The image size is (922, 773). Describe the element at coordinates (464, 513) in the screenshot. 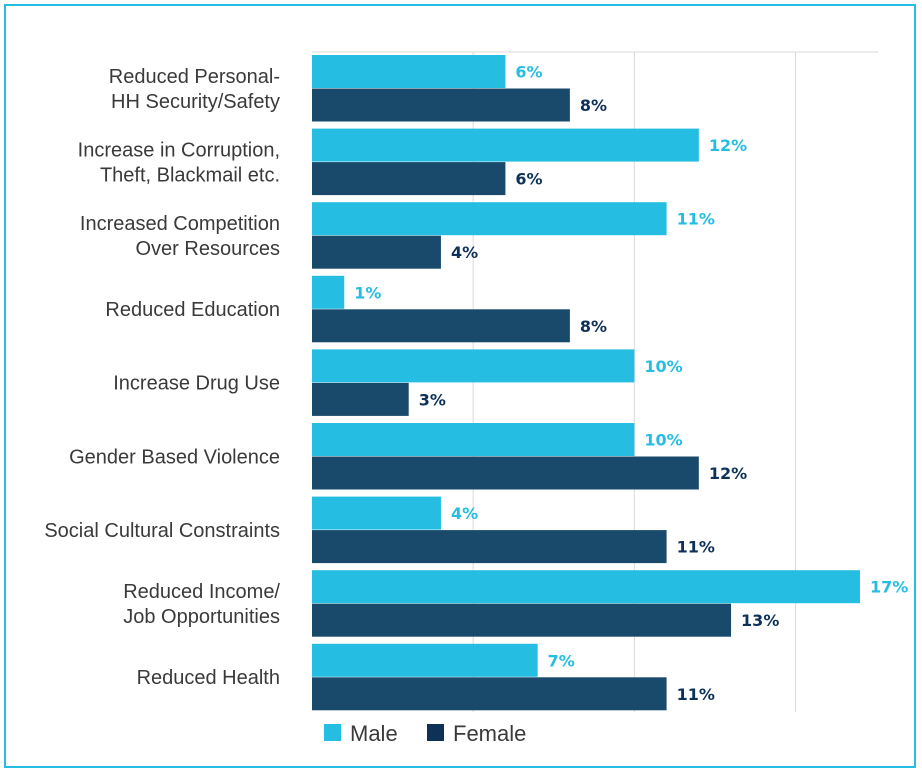

I see `male-value-label: 4%` at that location.